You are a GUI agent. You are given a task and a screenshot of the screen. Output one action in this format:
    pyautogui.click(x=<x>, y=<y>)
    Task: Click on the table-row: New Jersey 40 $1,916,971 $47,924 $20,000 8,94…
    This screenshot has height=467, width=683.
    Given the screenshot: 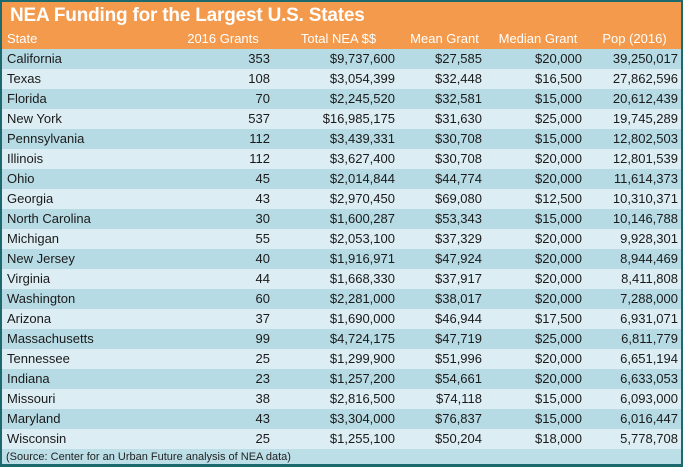 What is the action you would take?
    pyautogui.click(x=341, y=259)
    